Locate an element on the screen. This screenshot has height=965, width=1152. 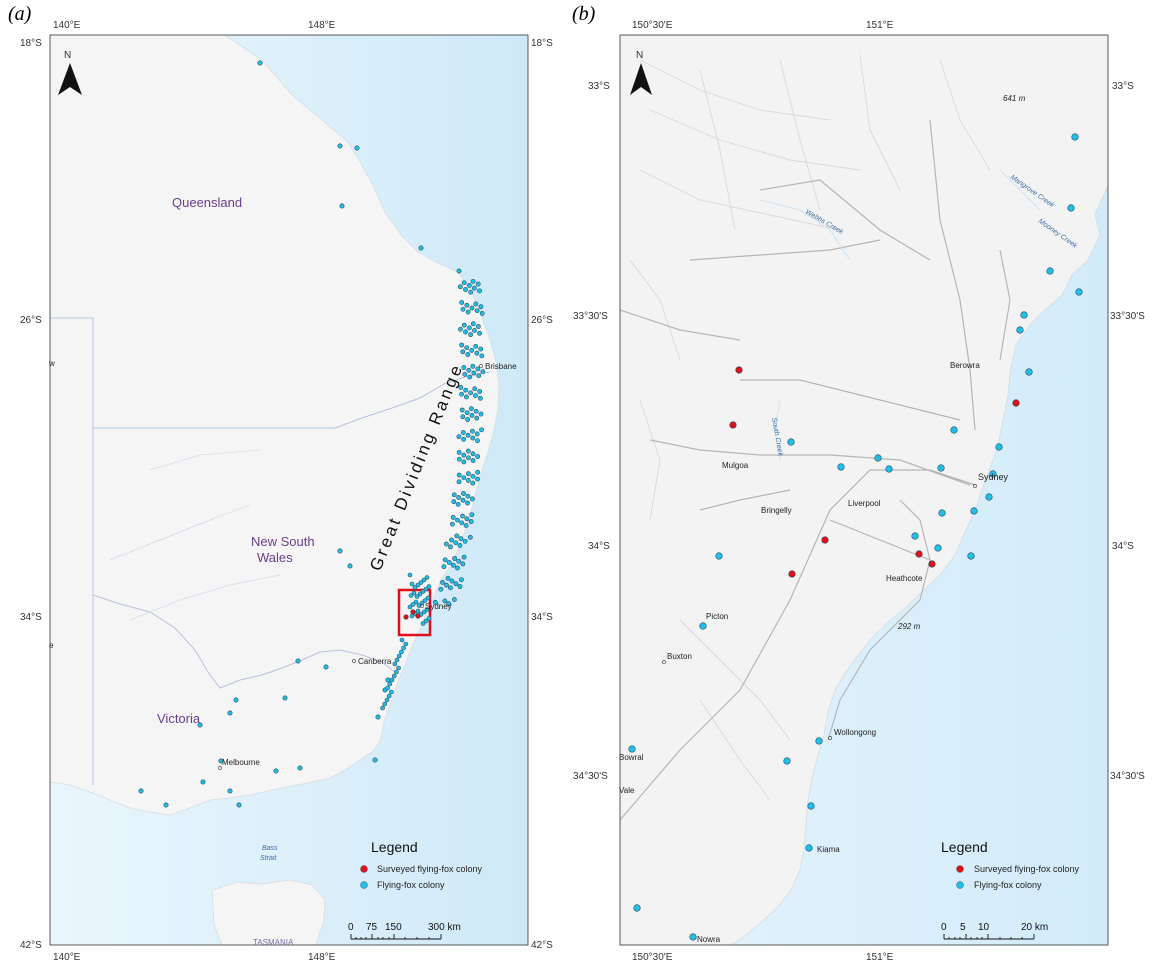
panel-b-label: (b) is located at coordinates (584, 14).